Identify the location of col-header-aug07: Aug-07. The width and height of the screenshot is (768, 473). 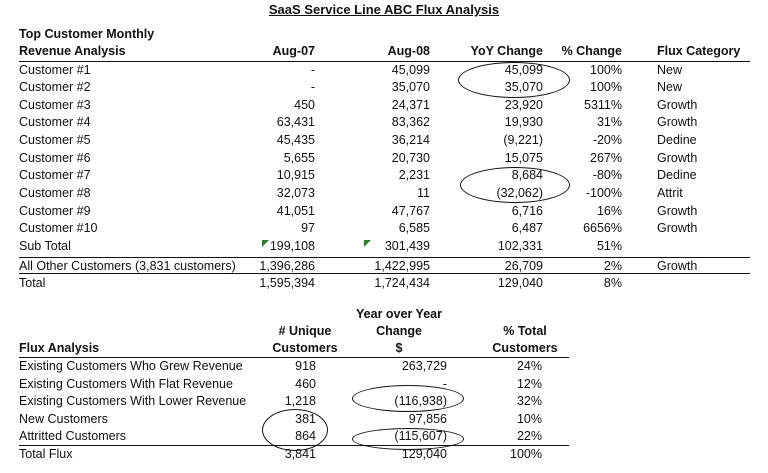
(293, 51).